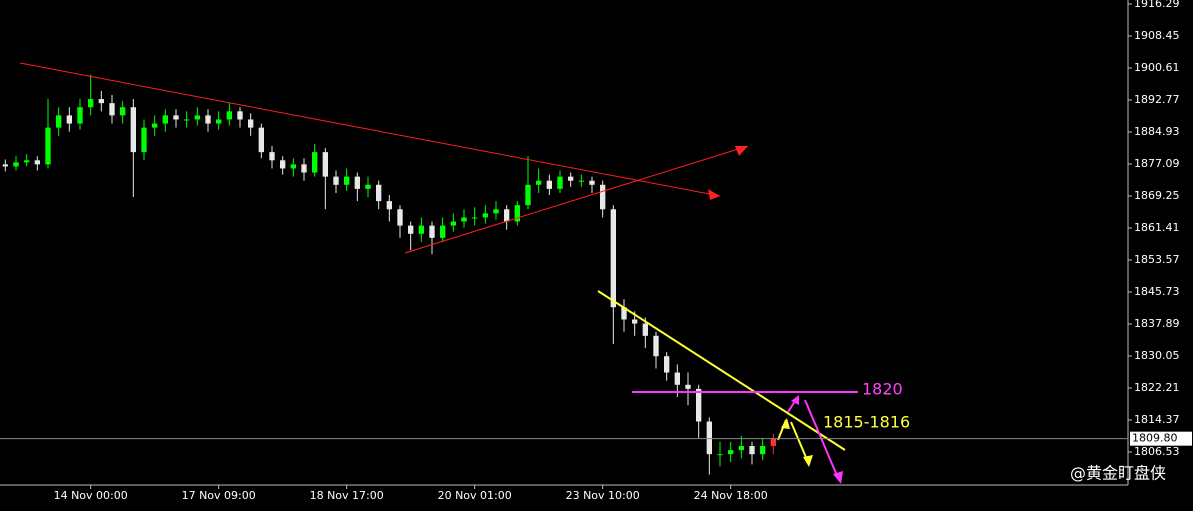 Image resolution: width=1193 pixels, height=511 pixels. Describe the element at coordinates (1157, 451) in the screenshot. I see `y-tick-label: 1806.53` at that location.